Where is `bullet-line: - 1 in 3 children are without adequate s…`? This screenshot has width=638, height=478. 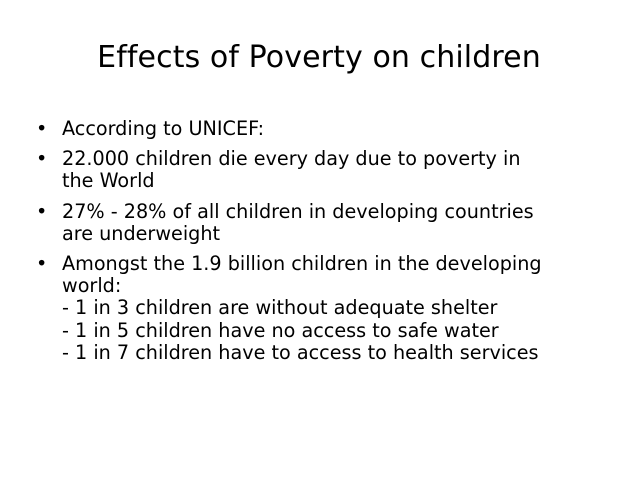 bullet-line: - 1 in 3 children are without adequate s… is located at coordinates (280, 308).